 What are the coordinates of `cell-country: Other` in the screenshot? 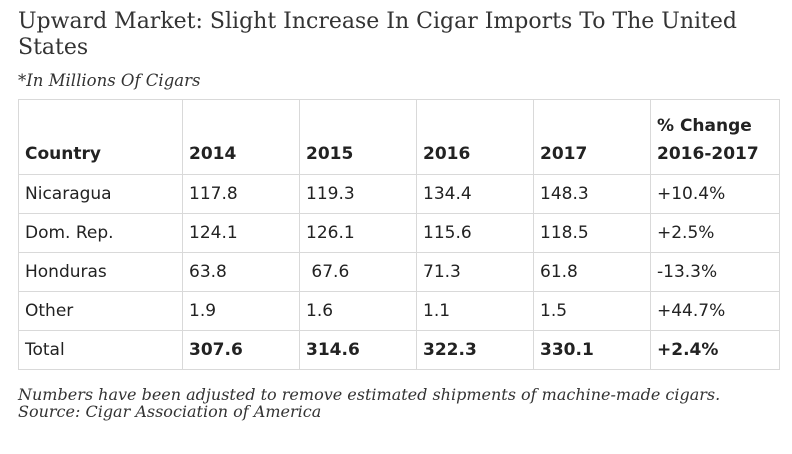 It's located at (100, 311).